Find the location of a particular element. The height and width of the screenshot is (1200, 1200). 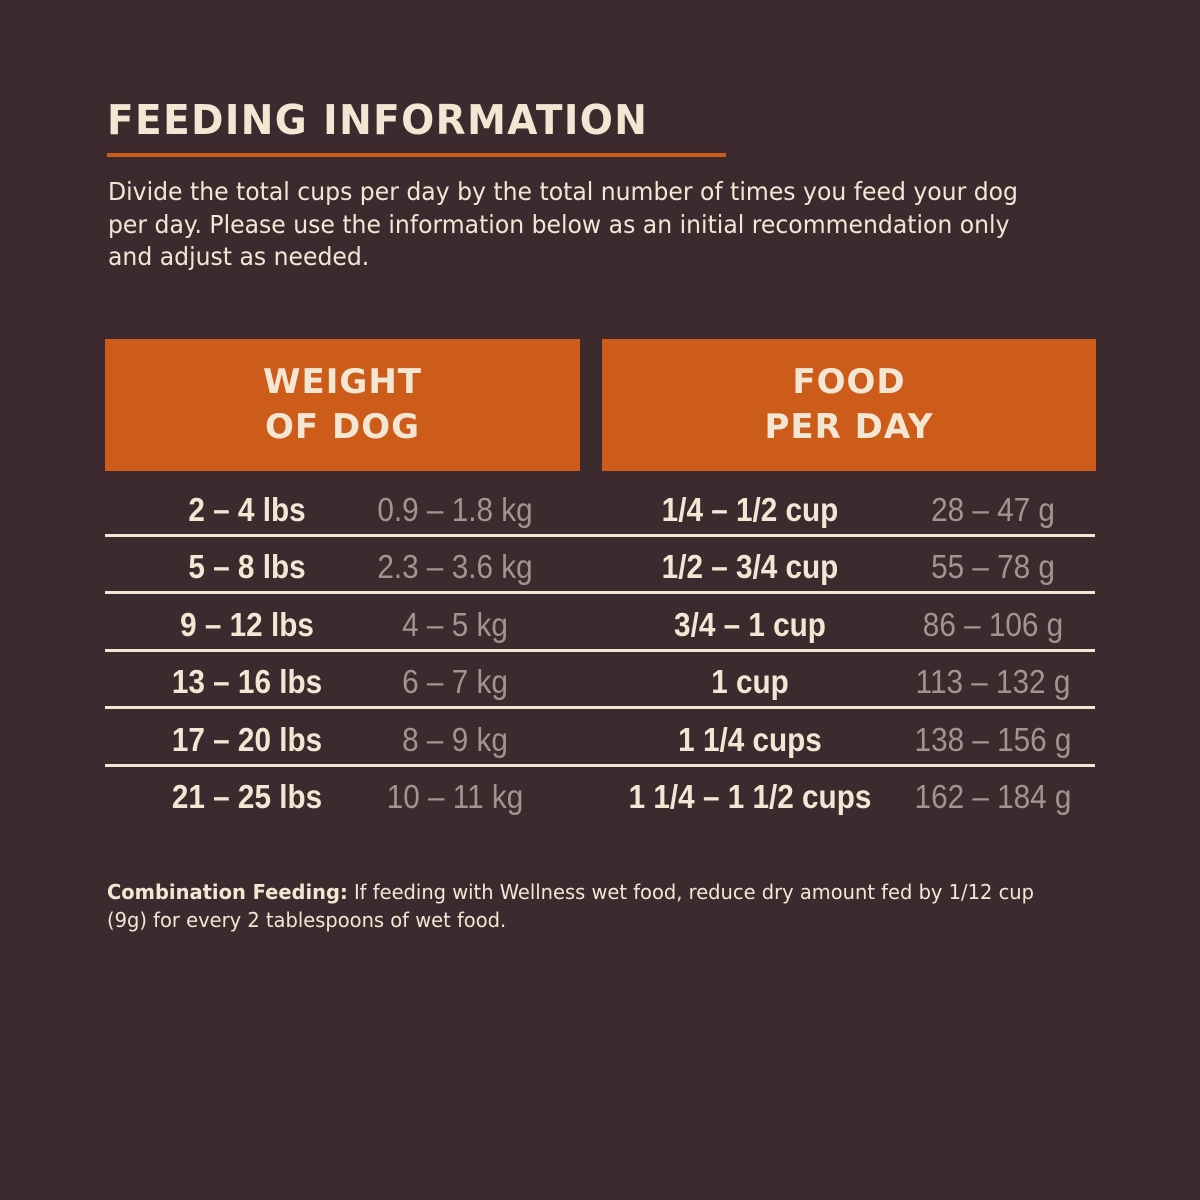

food-grams: 138 – 156 g is located at coordinates (993, 739).